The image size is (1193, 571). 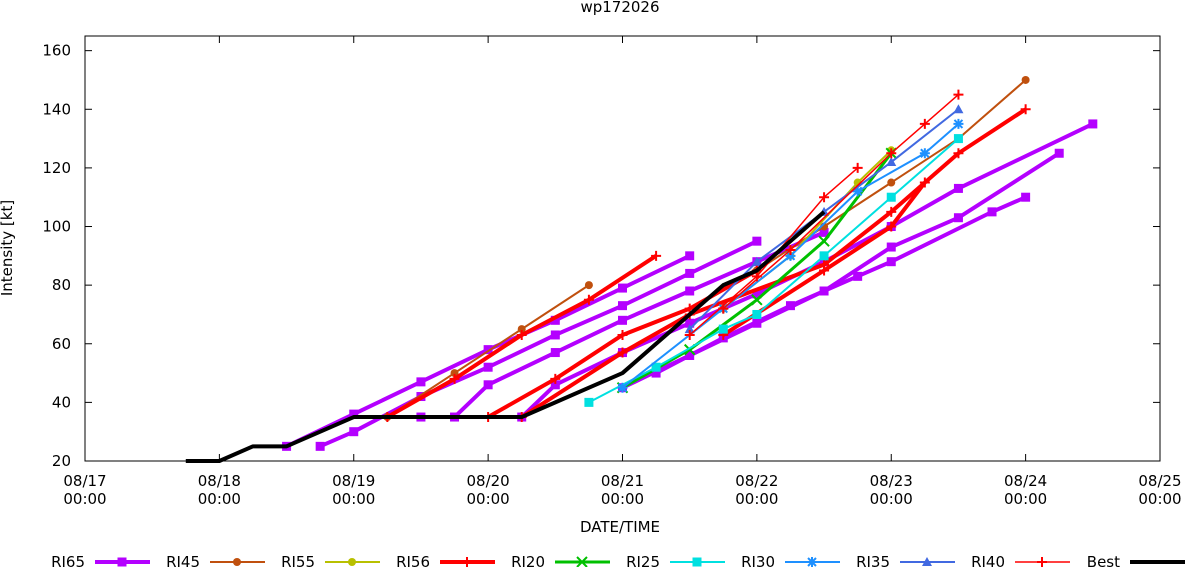 I want to click on y-tick-label: 40, so click(x=61, y=402).